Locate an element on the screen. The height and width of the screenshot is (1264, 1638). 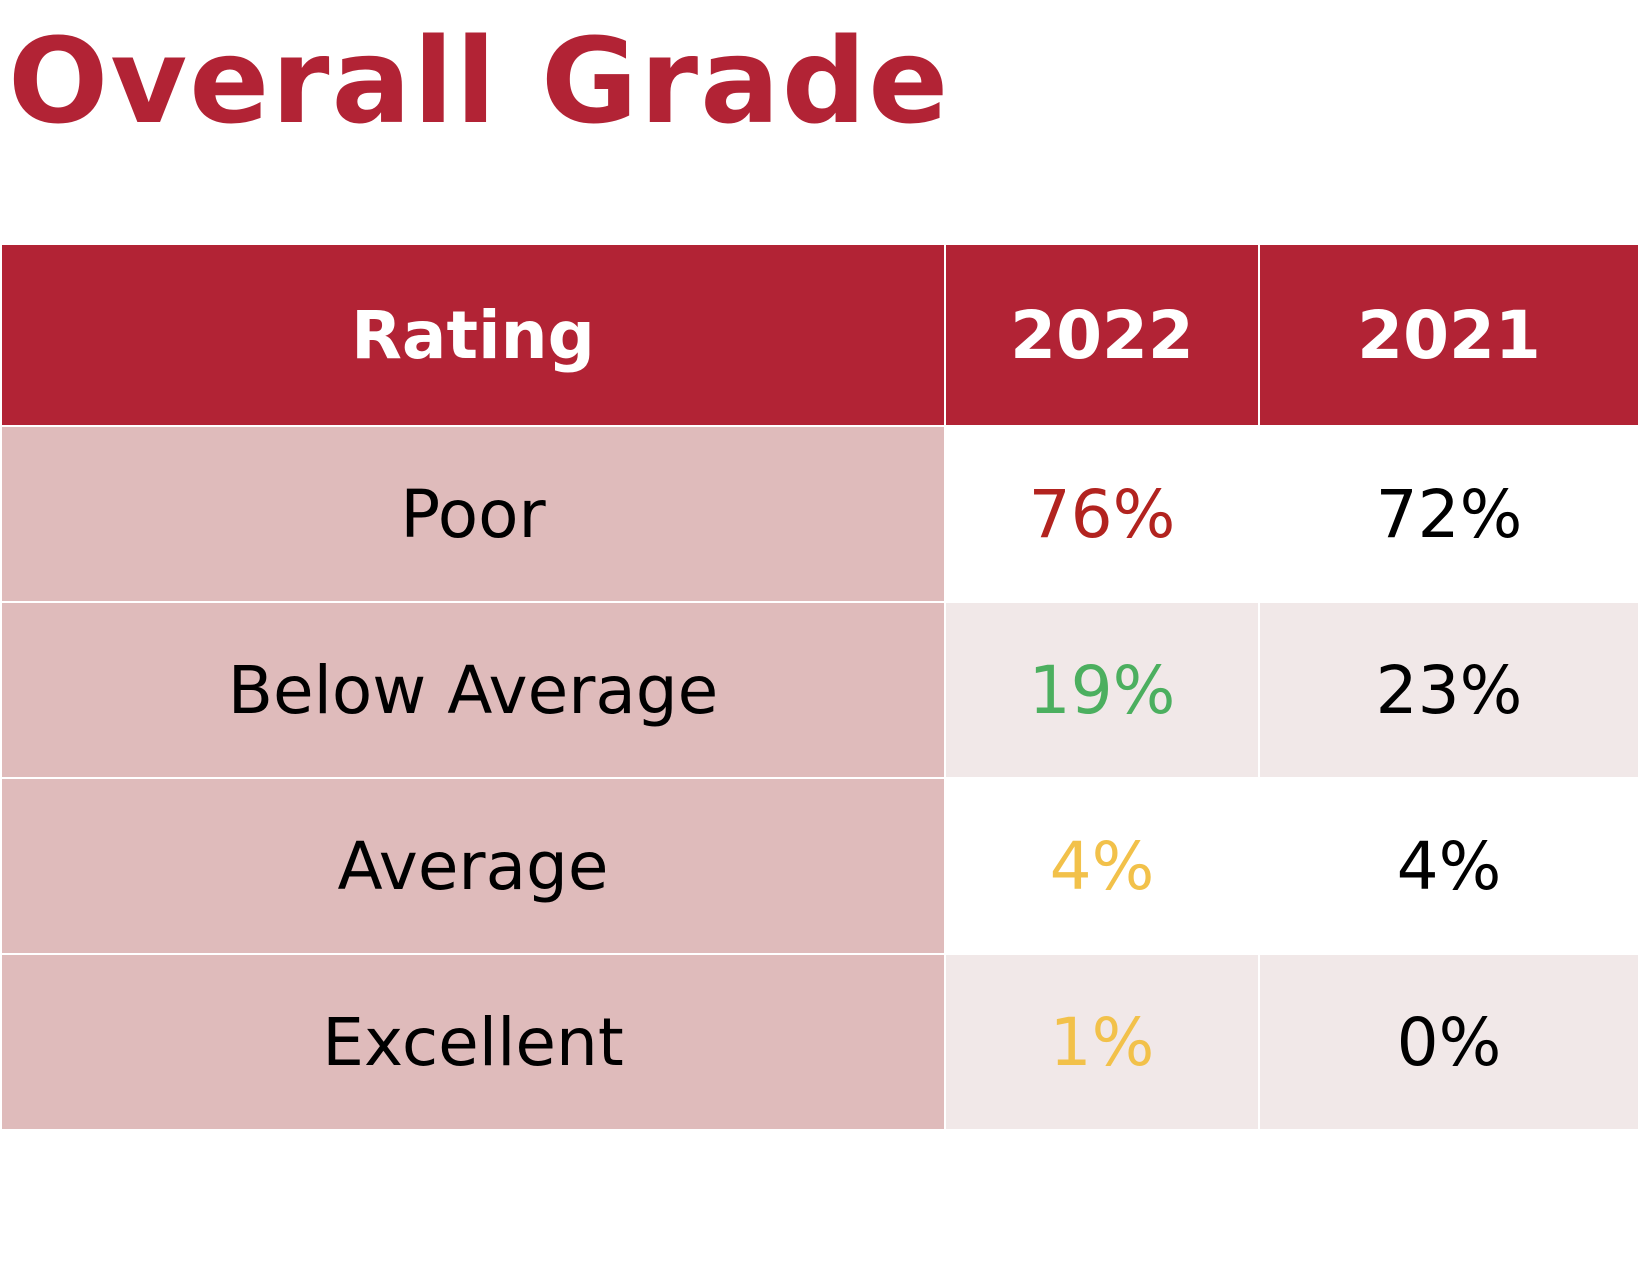
rating-cell: Poor is located at coordinates (473, 514).